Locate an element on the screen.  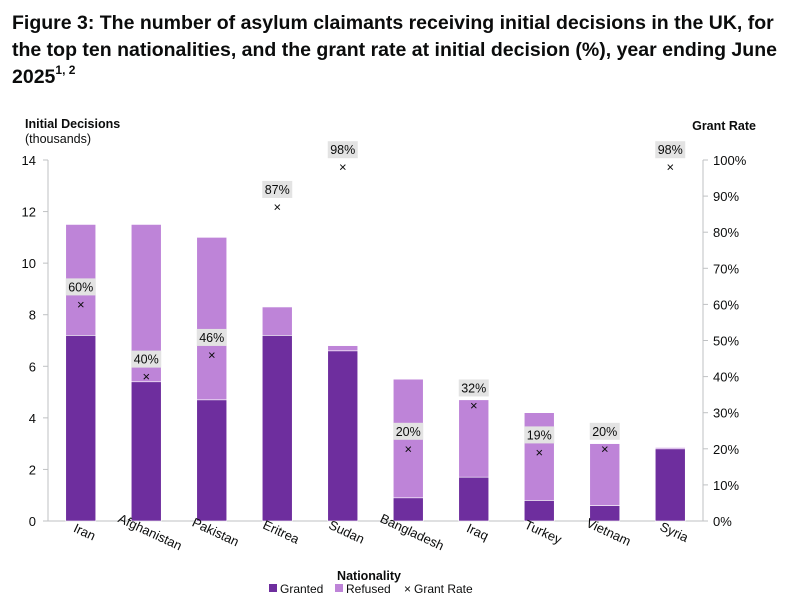
y-tick-label: 14 is located at coordinates (29, 160).